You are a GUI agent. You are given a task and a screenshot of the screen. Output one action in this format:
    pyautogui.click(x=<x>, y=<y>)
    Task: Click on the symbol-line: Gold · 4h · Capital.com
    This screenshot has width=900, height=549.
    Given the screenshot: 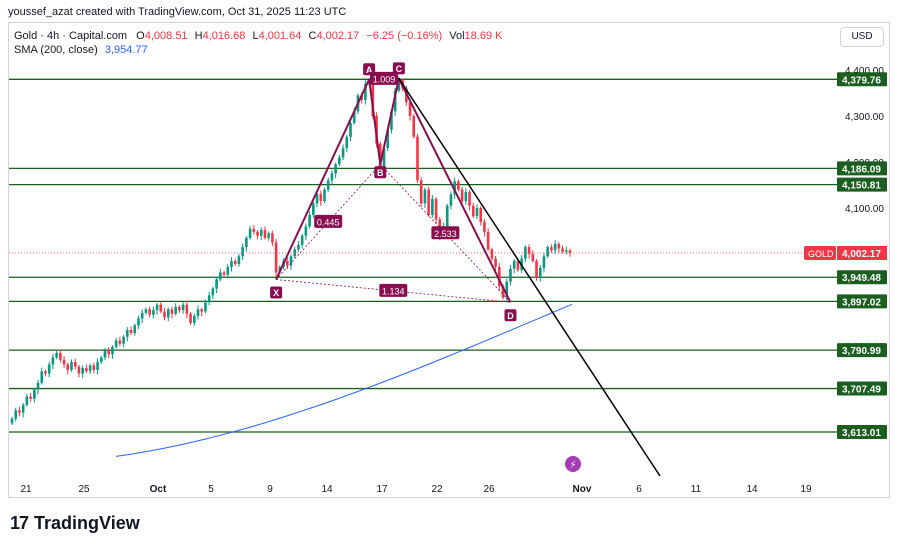 What is the action you would take?
    pyautogui.click(x=71, y=36)
    